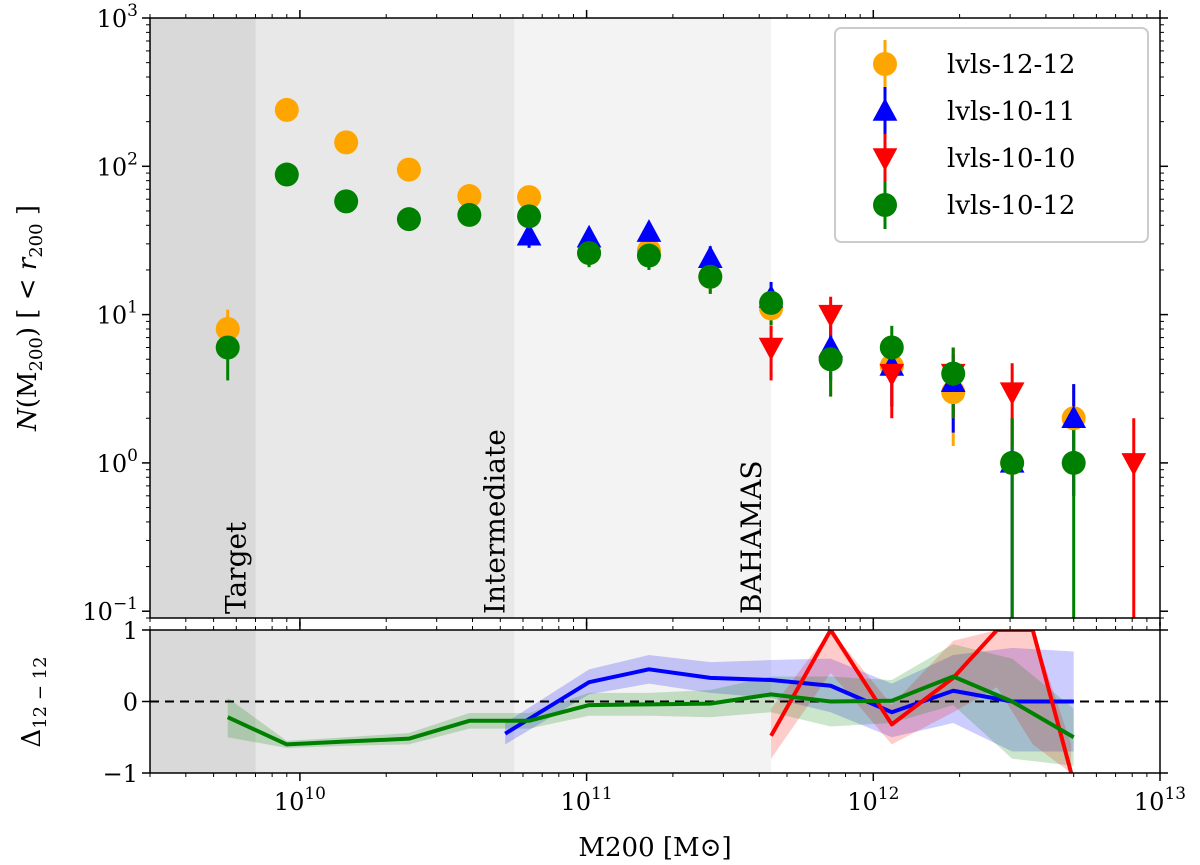  I want to click on x-axis-label: M200 [M⊙], so click(654, 848).